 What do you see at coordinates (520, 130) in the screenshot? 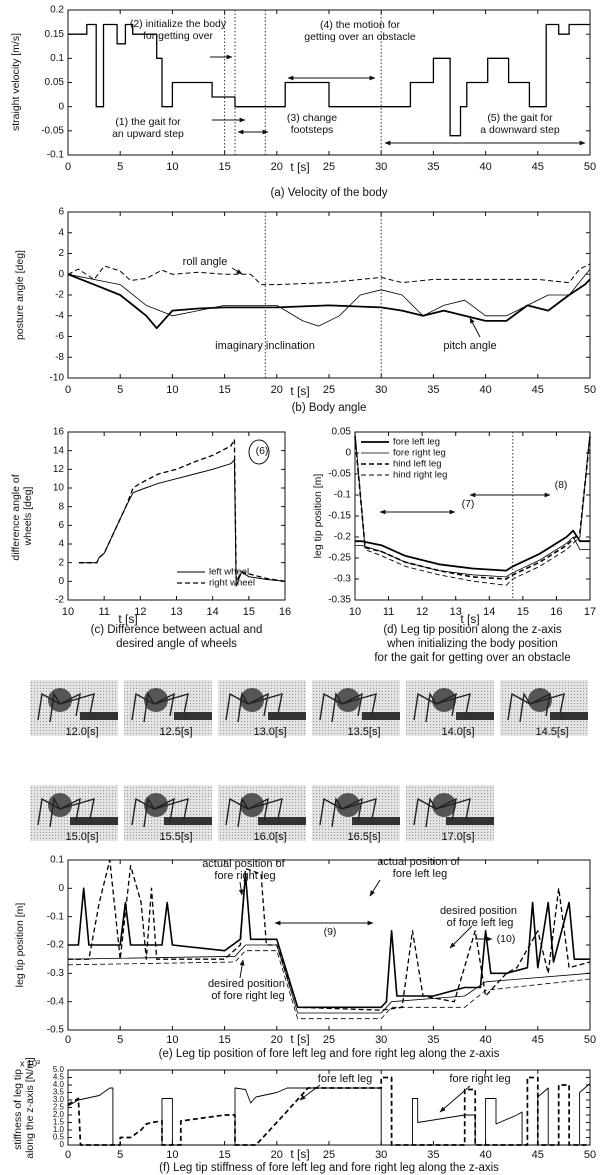
I see `annotation: a downward step` at bounding box center [520, 130].